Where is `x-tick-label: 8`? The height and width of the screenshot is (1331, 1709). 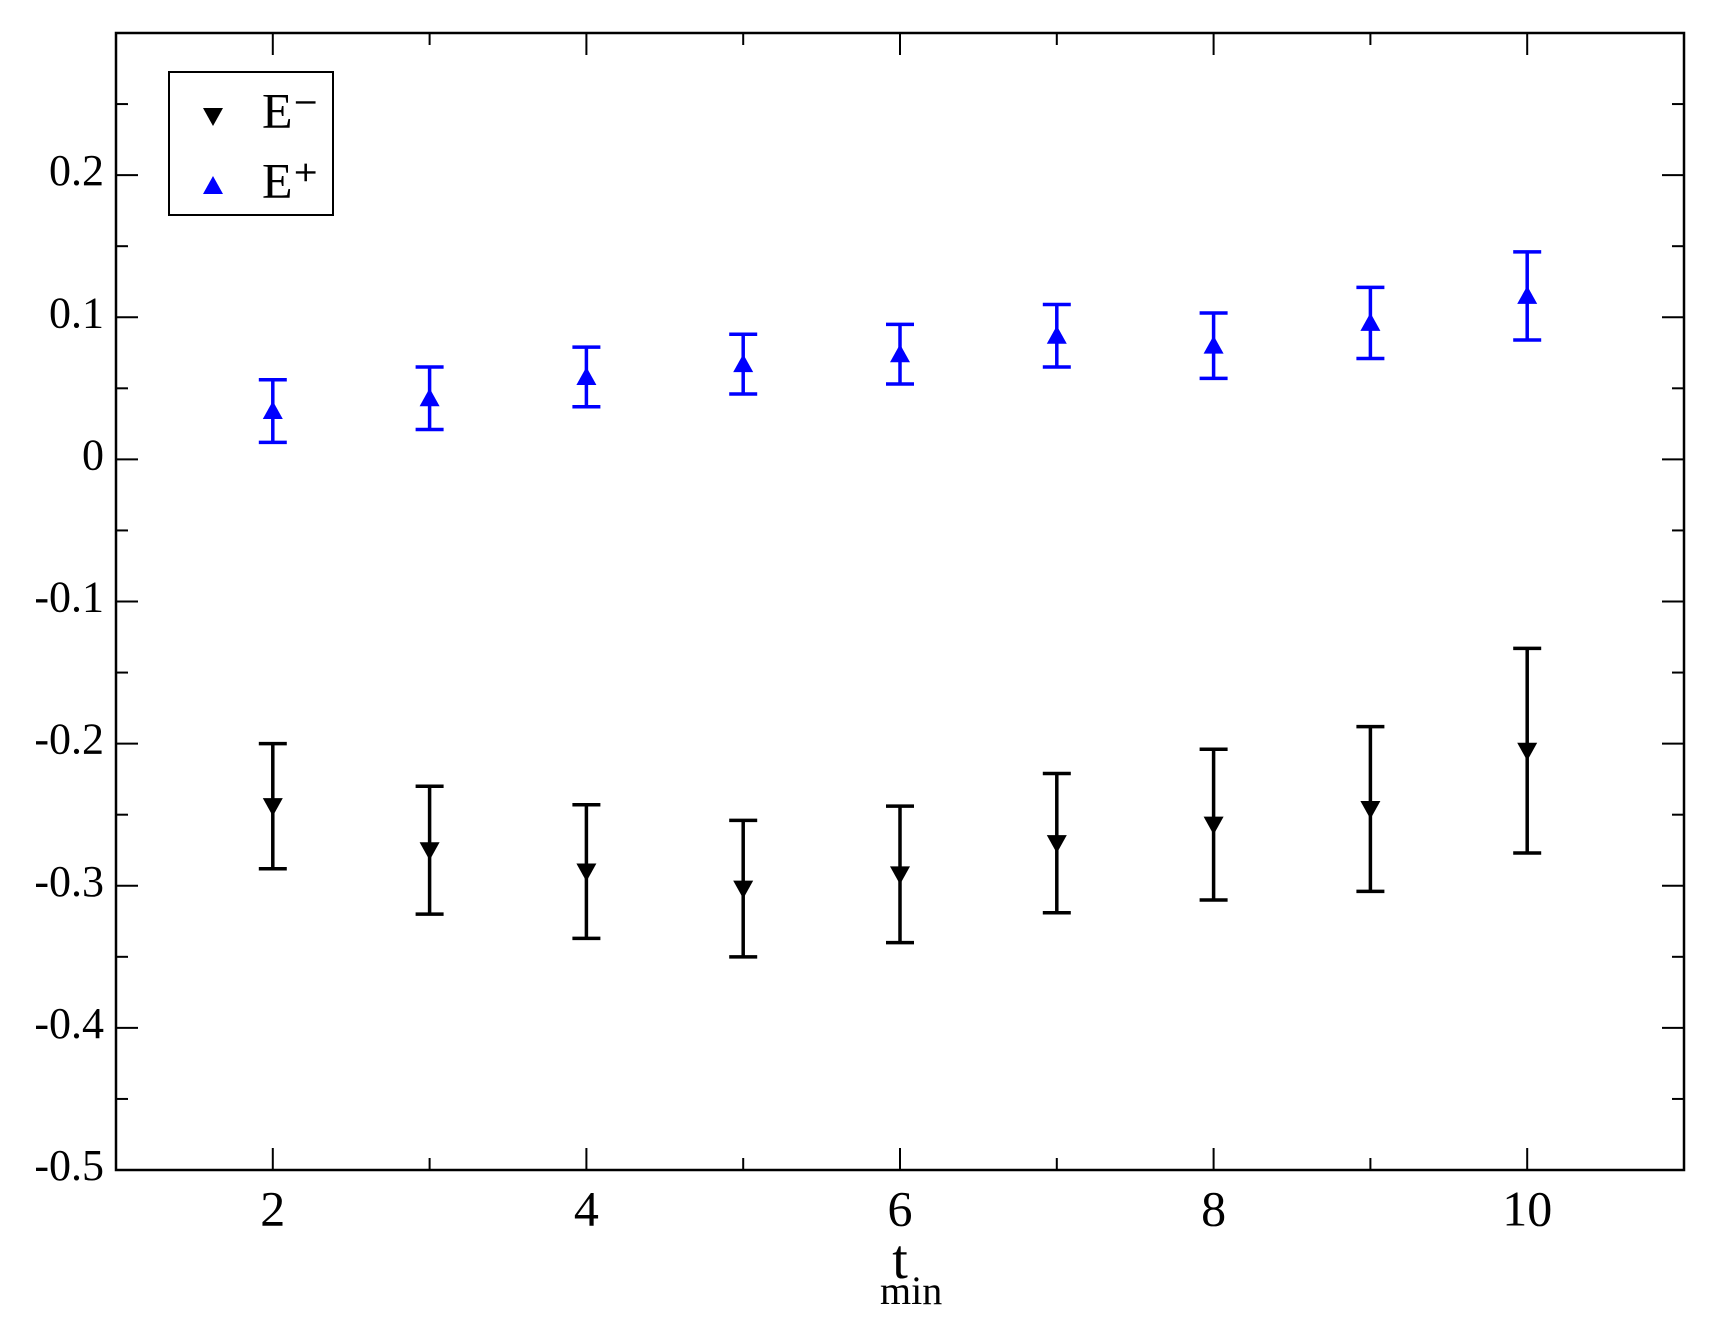
x-tick-label: 8 is located at coordinates (1213, 1208).